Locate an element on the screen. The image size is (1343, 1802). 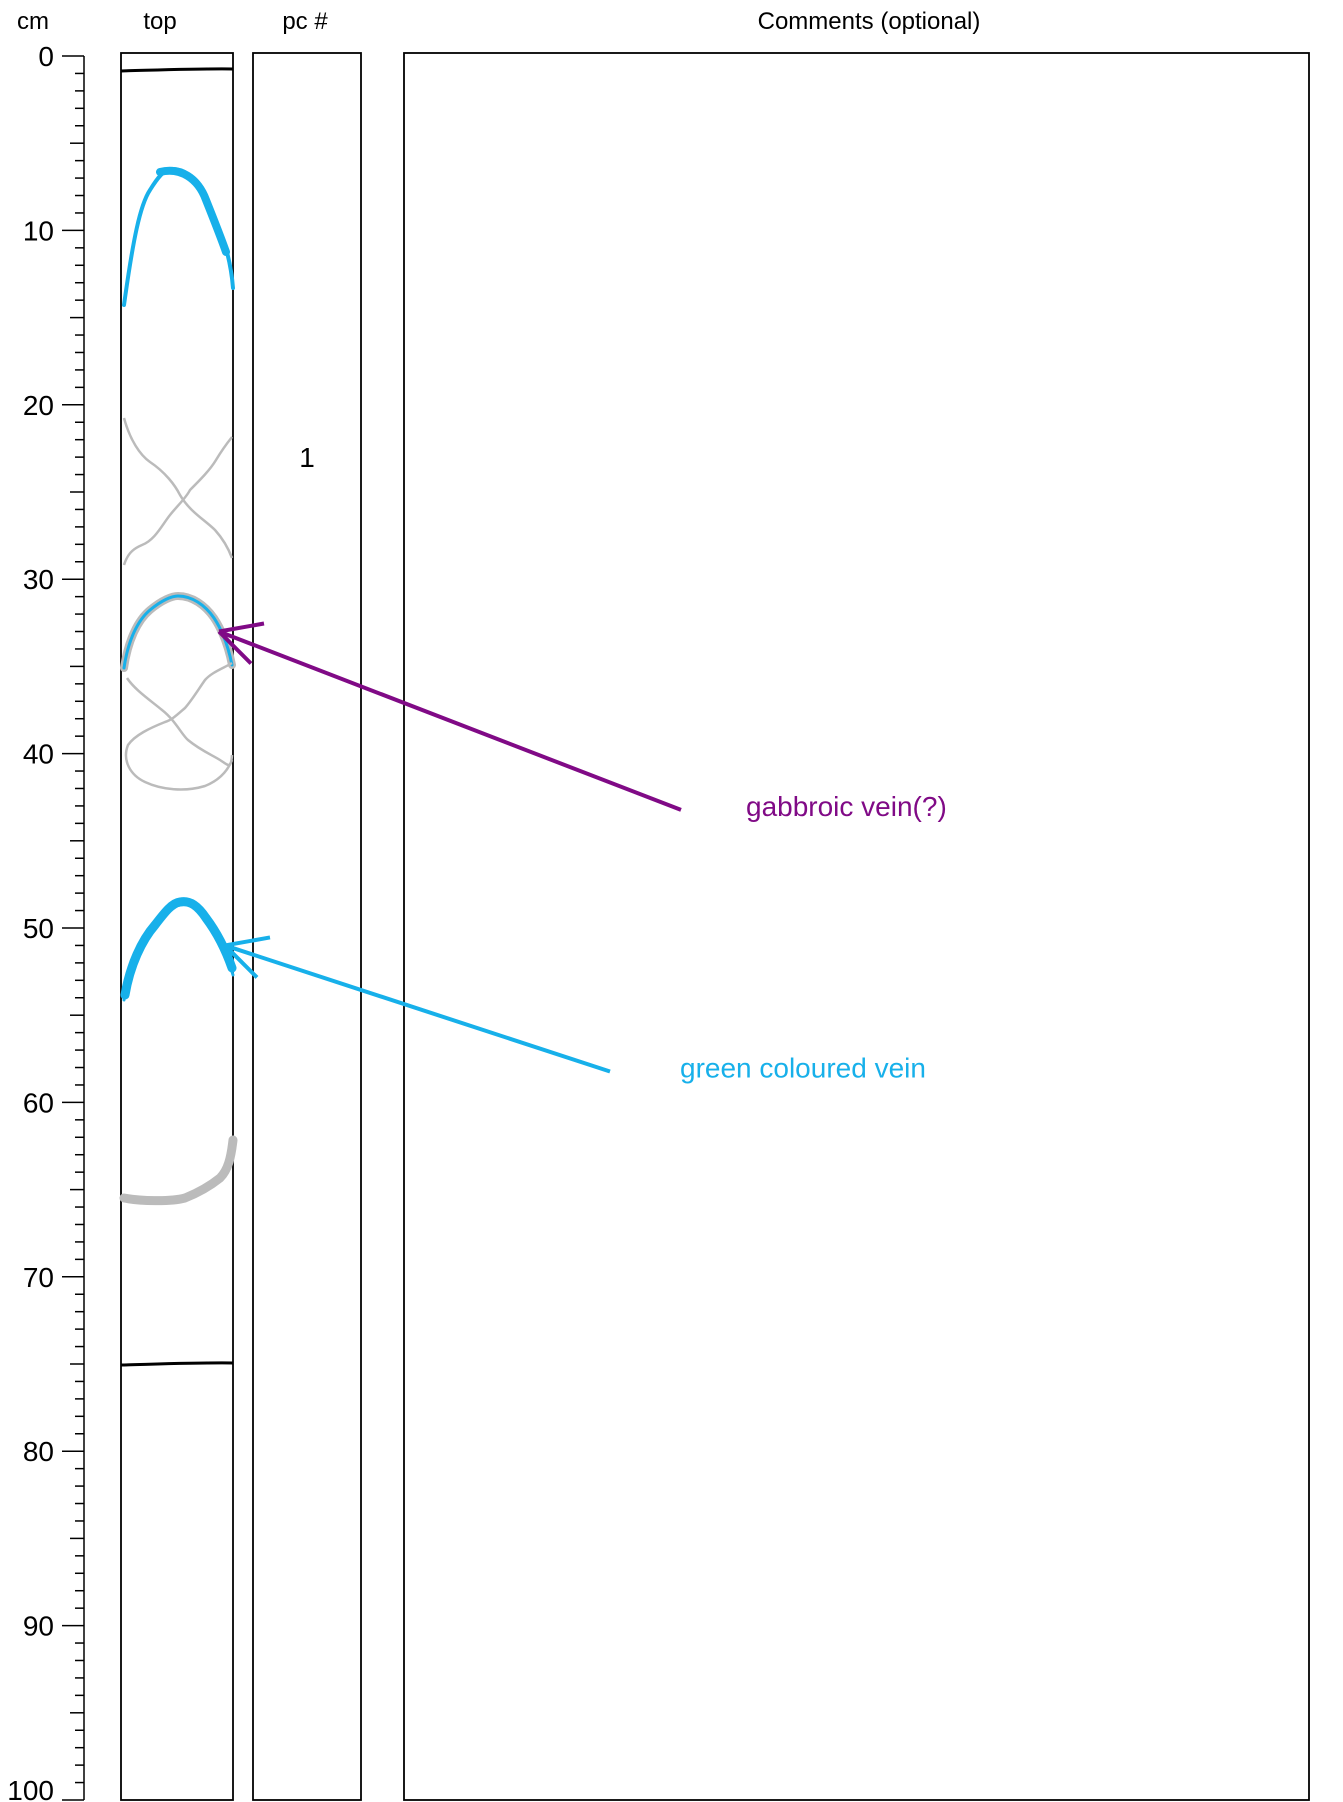
piece-labels: 1 is located at coordinates (307, 457).